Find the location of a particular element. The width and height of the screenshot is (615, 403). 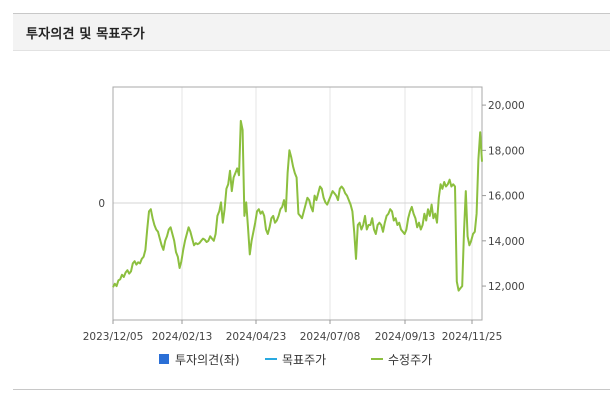

legend-label: 목표주가 is located at coordinates (304, 360).